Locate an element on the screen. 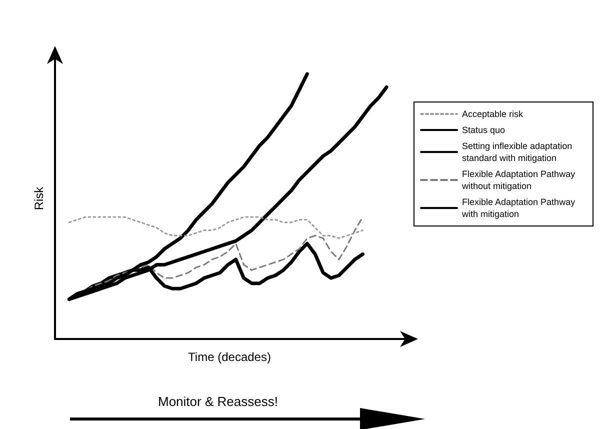 This screenshot has width=607, height=429. text: Monitor & Reassess! is located at coordinates (218, 401).